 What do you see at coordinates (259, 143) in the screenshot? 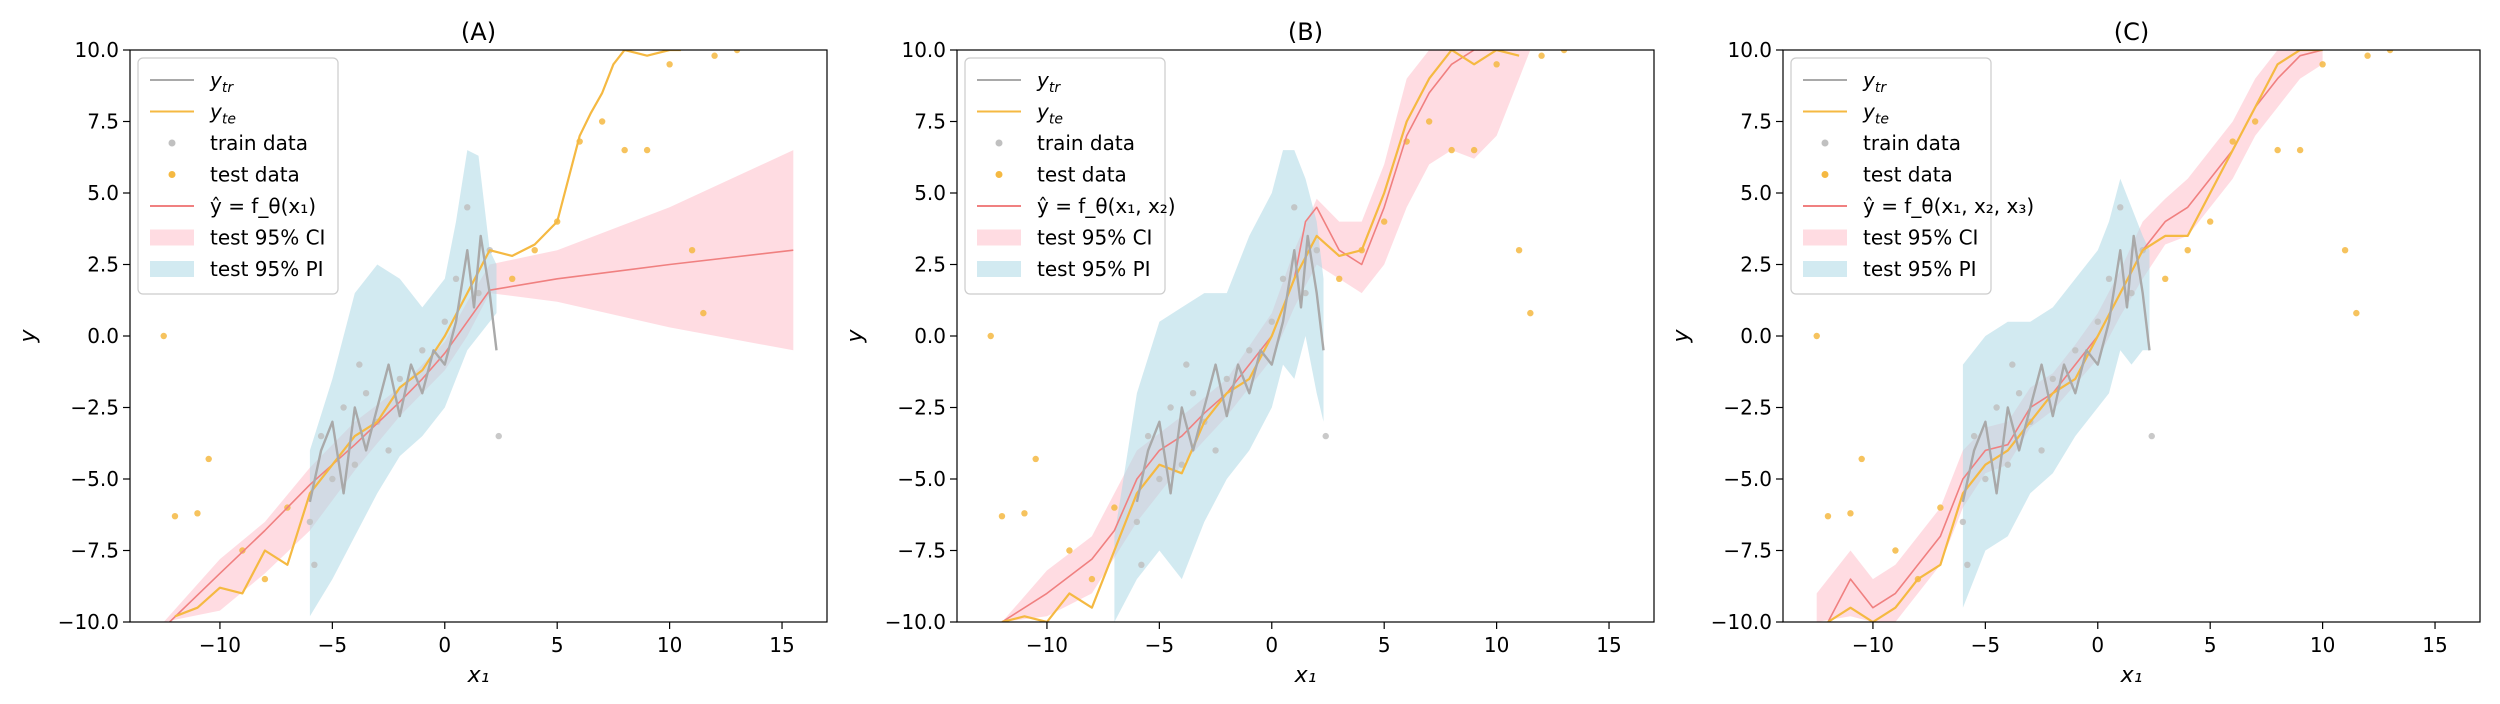
I see `legend-label: train data` at bounding box center [259, 143].